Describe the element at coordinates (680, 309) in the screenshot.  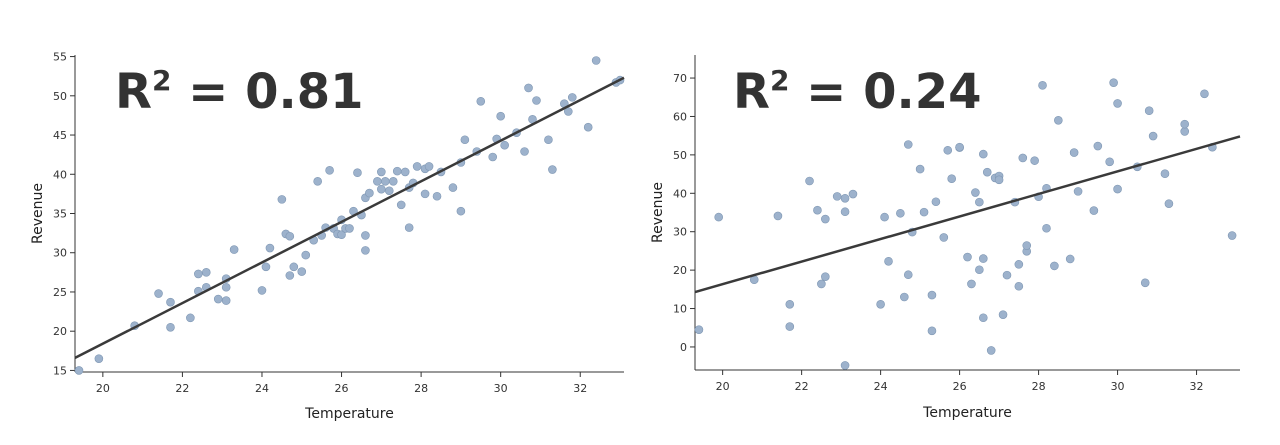
I see `y-tick-label: 10` at that location.